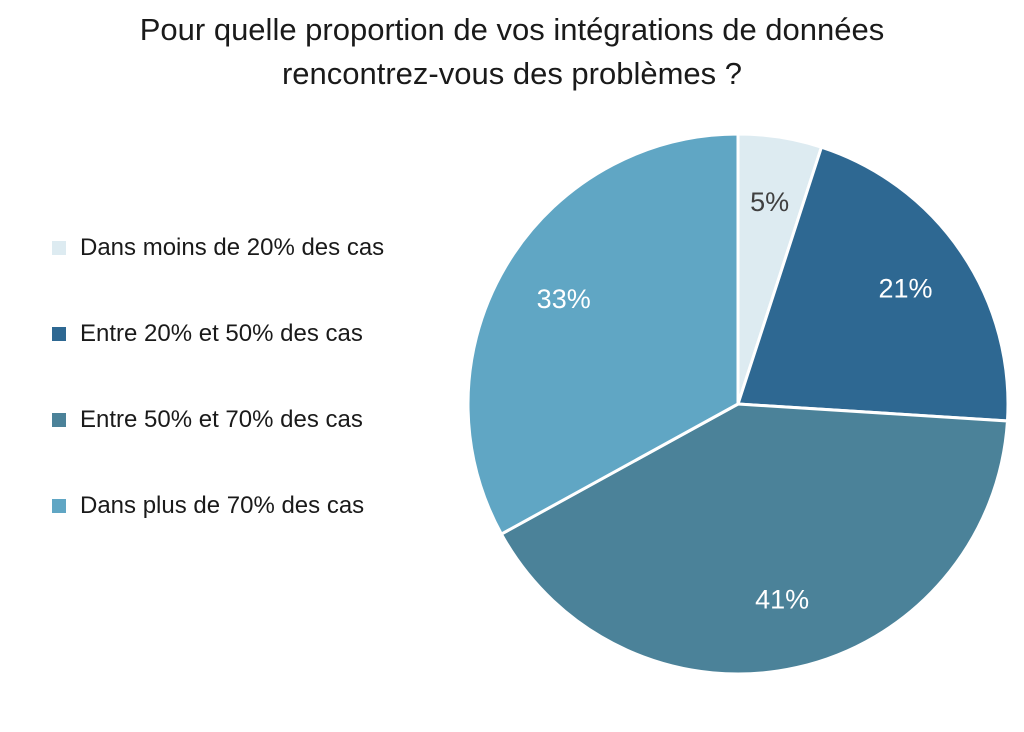  I want to click on slice-value-label: 41%, so click(782, 600).